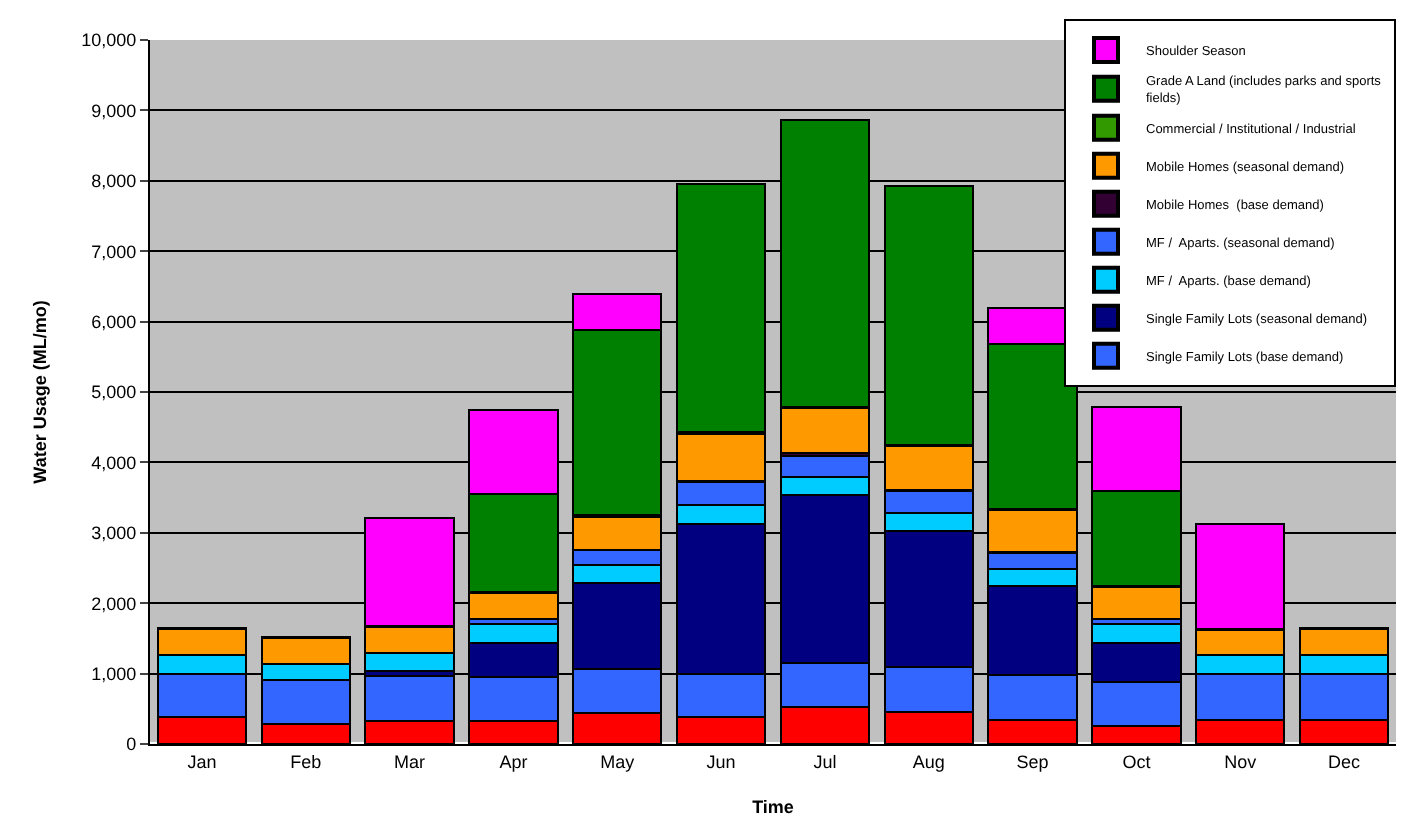  What do you see at coordinates (306, 761) in the screenshot?
I see `x-tick-label: Feb` at bounding box center [306, 761].